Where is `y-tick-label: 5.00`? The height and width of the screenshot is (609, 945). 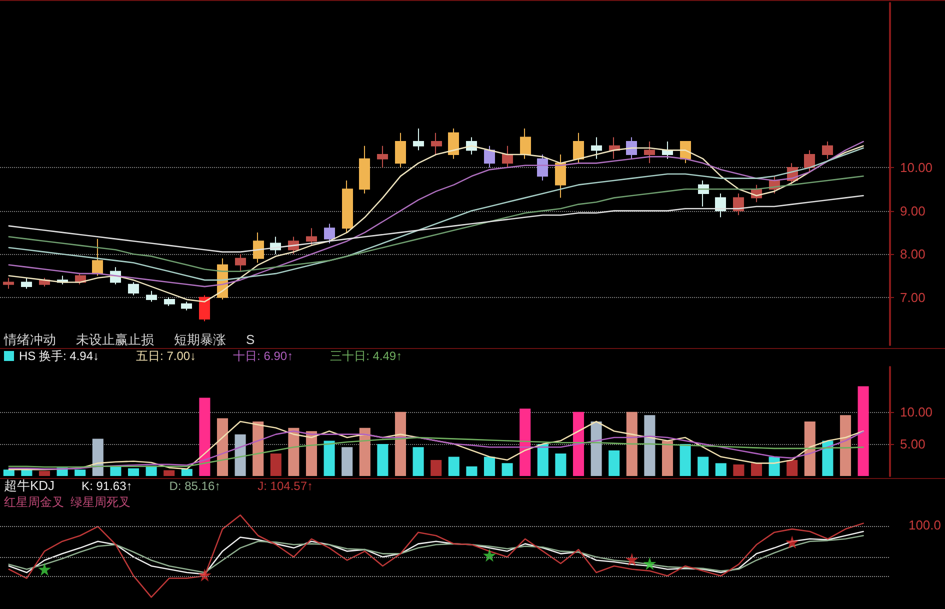 y-tick-label: 5.00 is located at coordinates (913, 444).